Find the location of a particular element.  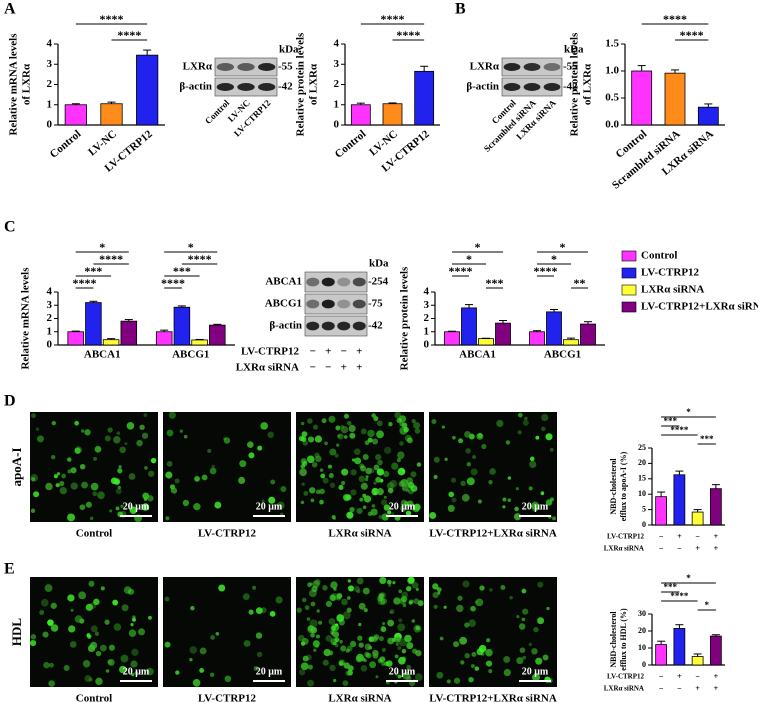

blot-band is located at coordinates (512, 67).